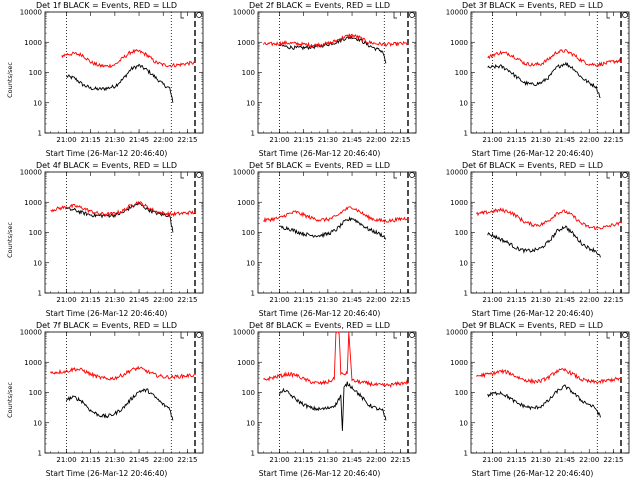  I want to click on y-axis-label: Counts/sec, so click(10, 240).